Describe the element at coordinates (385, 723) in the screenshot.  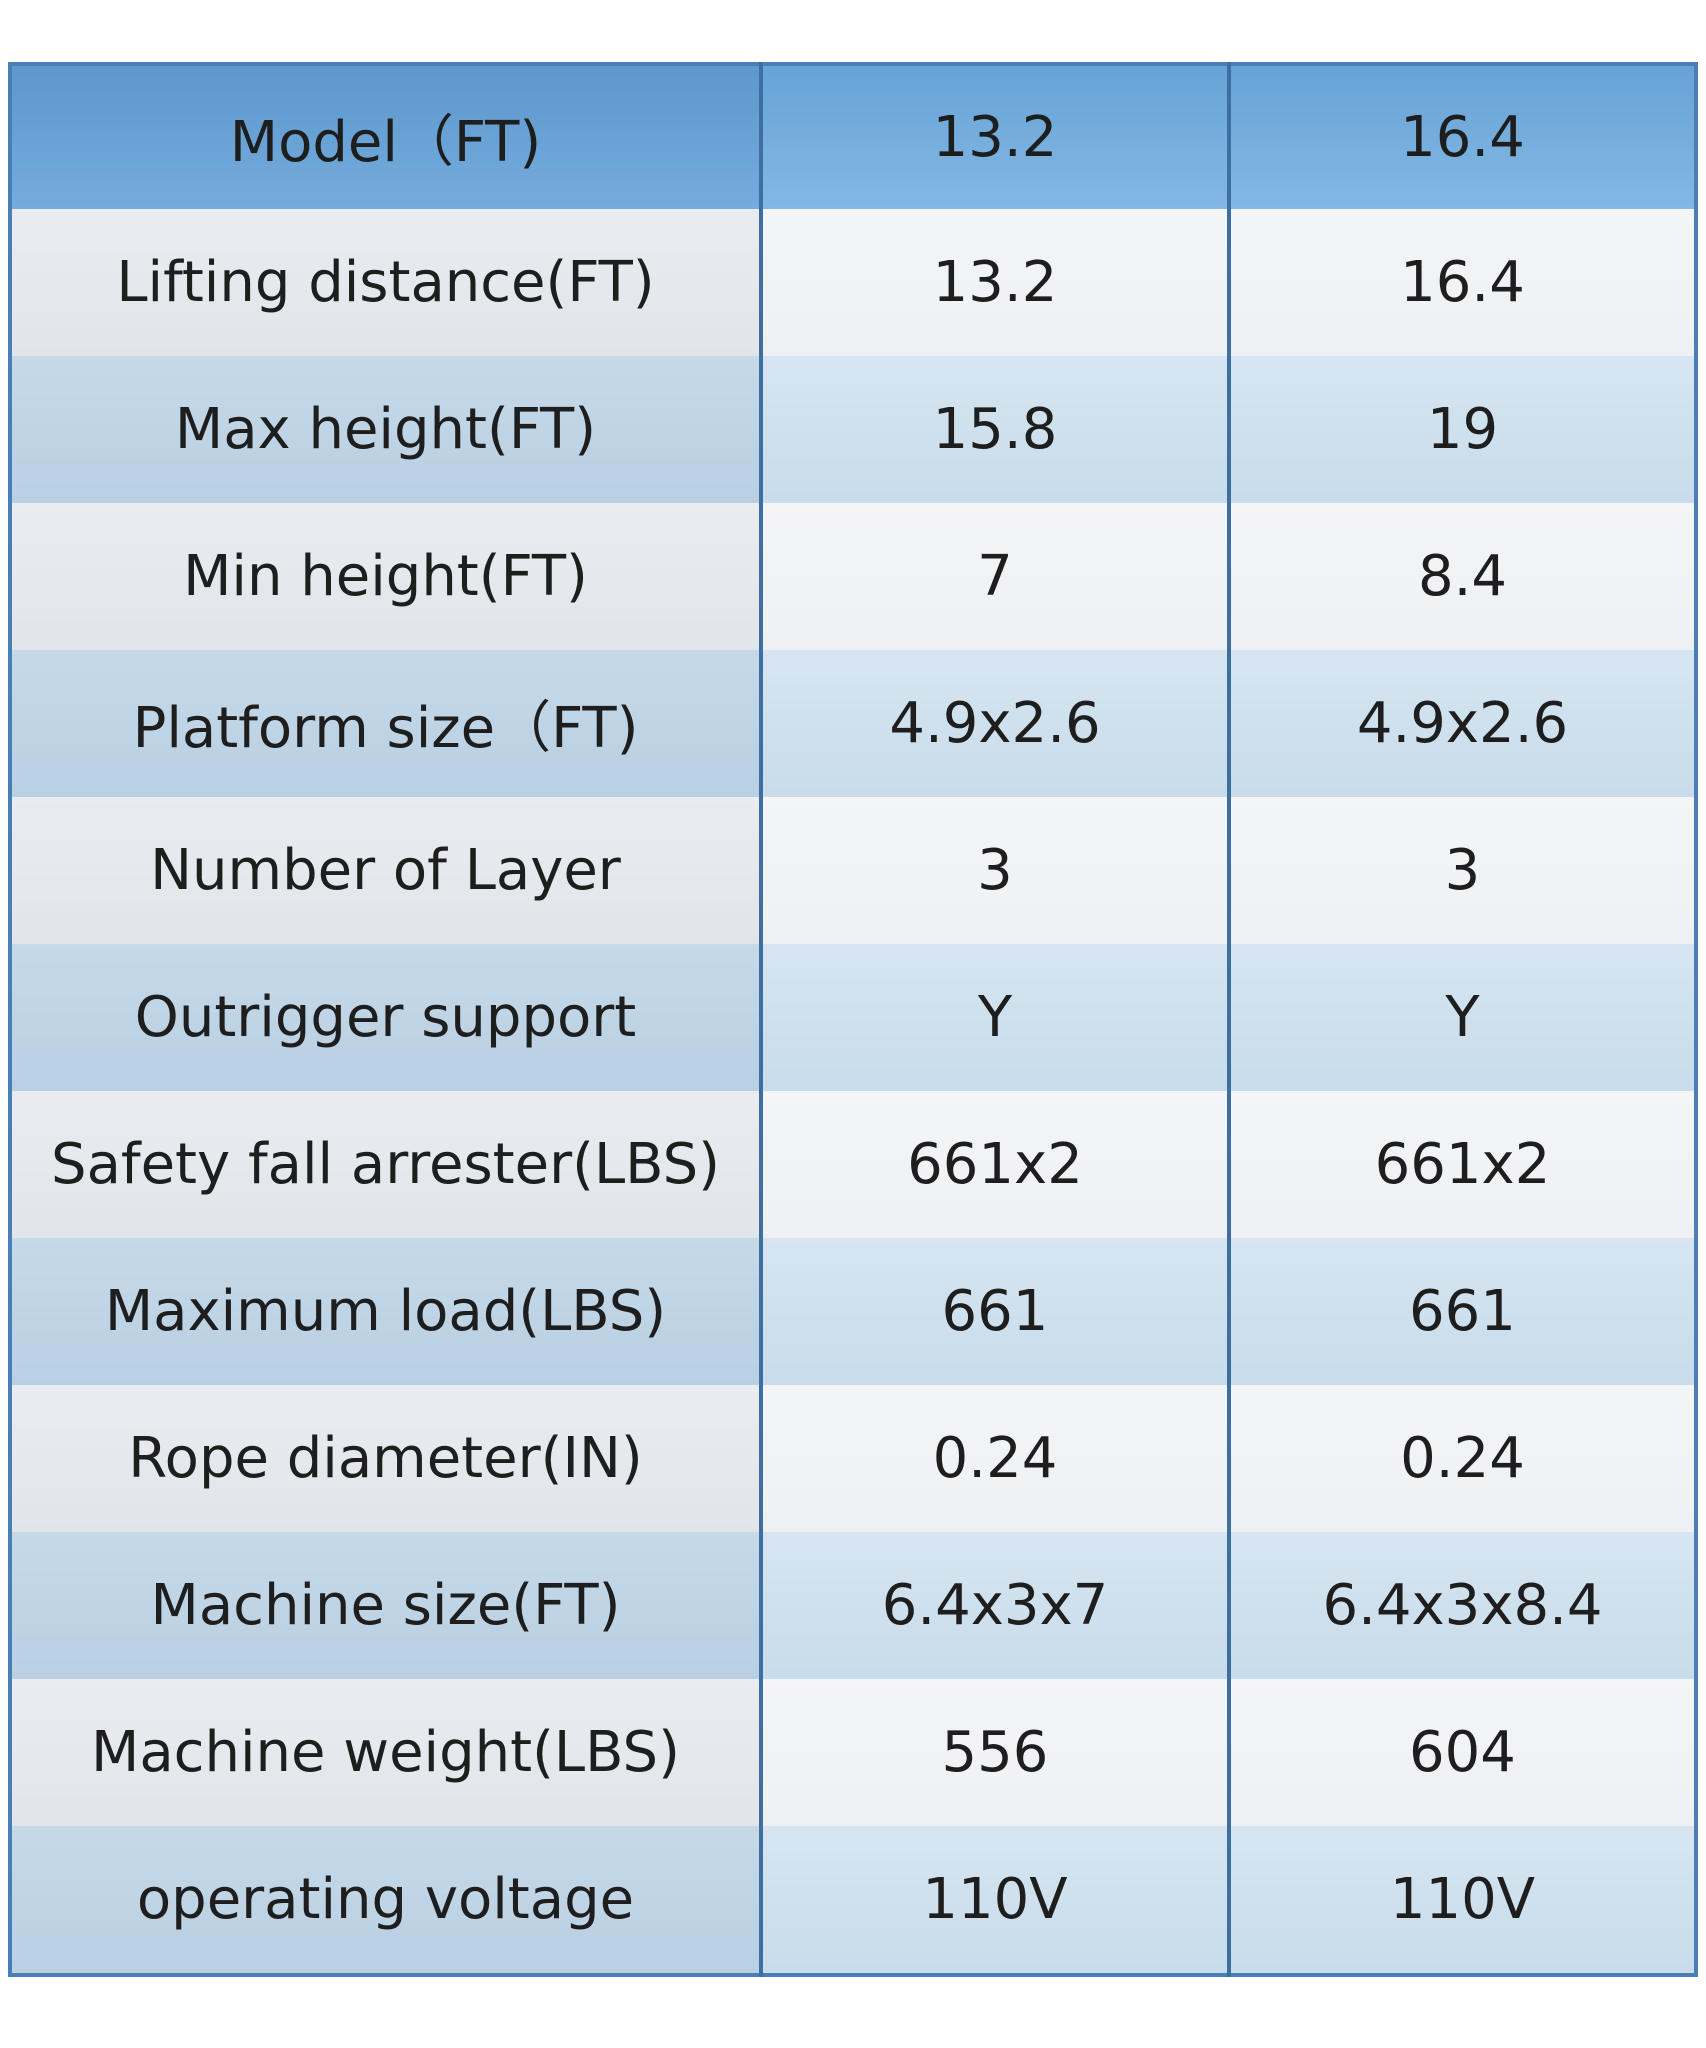
I see `row-label: Platform size（FT)` at that location.